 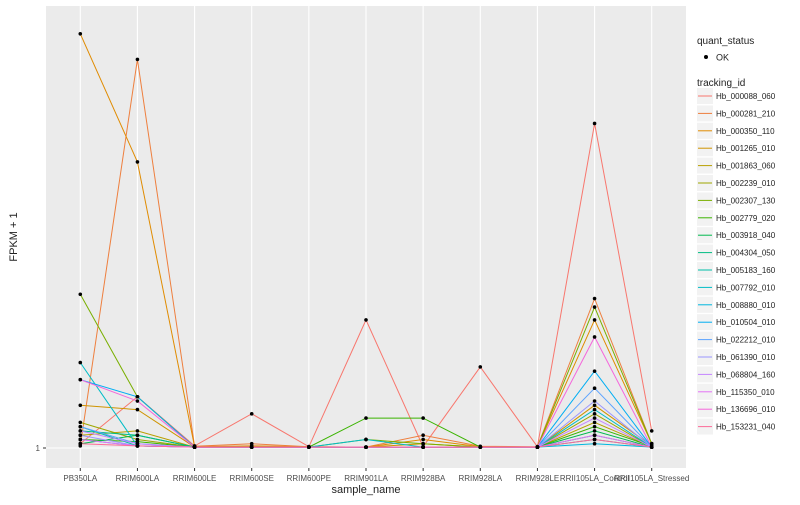 I want to click on y-axis-title: FPKM + 1, so click(x=14, y=236).